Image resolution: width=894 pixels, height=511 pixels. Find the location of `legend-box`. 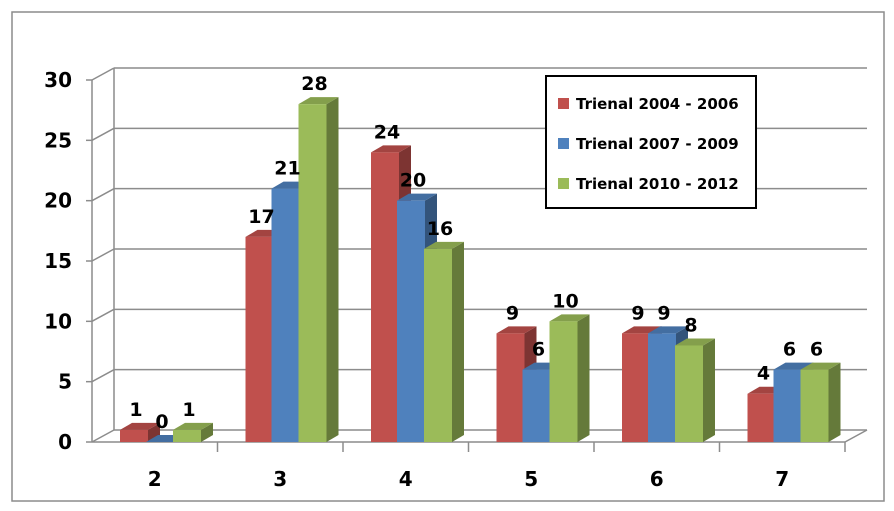

legend-box is located at coordinates (651, 142).